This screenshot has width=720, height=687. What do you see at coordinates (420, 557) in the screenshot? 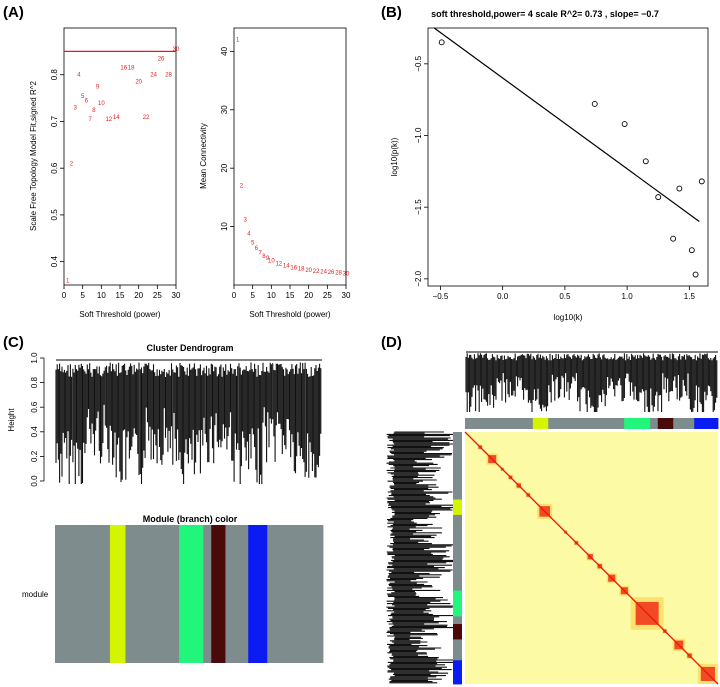
I see `dendro-d-left-leaves` at bounding box center [420, 557].